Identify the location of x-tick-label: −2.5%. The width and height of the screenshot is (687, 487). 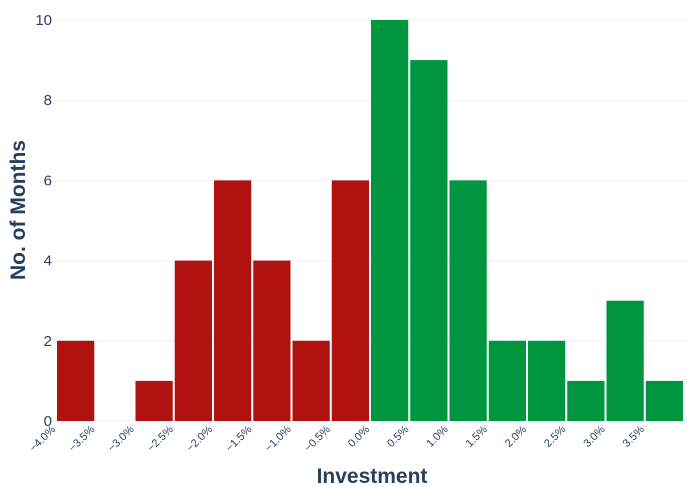
(160, 438).